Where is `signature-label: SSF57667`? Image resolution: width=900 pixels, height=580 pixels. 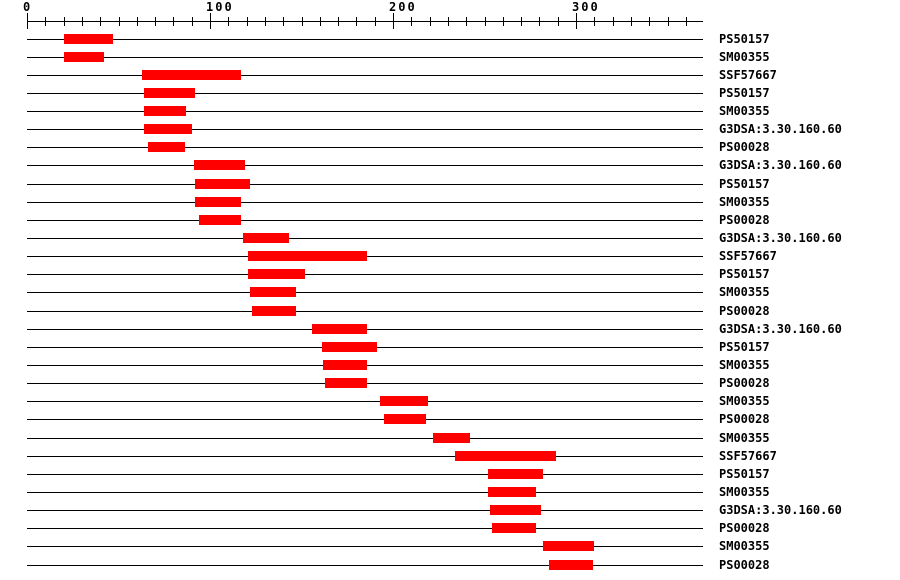
signature-label: SSF57667 is located at coordinates (748, 256).